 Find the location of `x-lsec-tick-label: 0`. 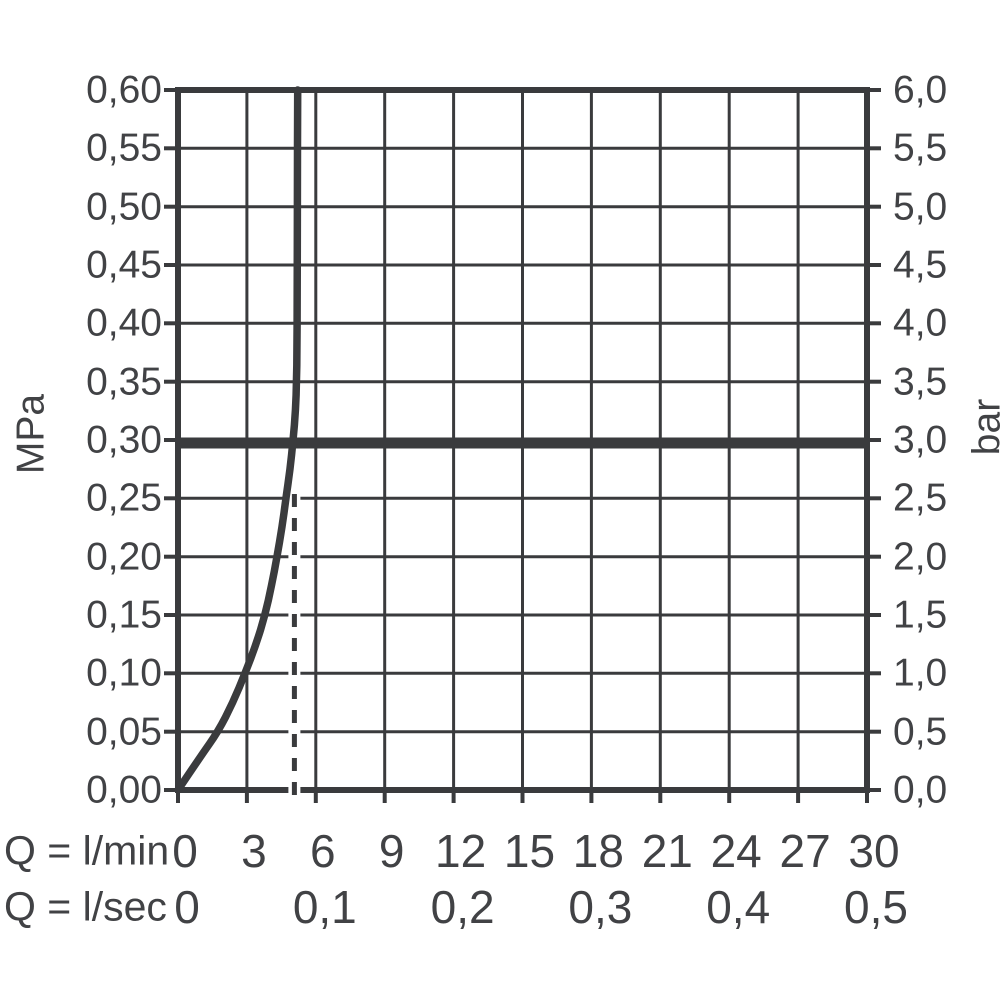

x-lsec-tick-label: 0 is located at coordinates (187, 907).